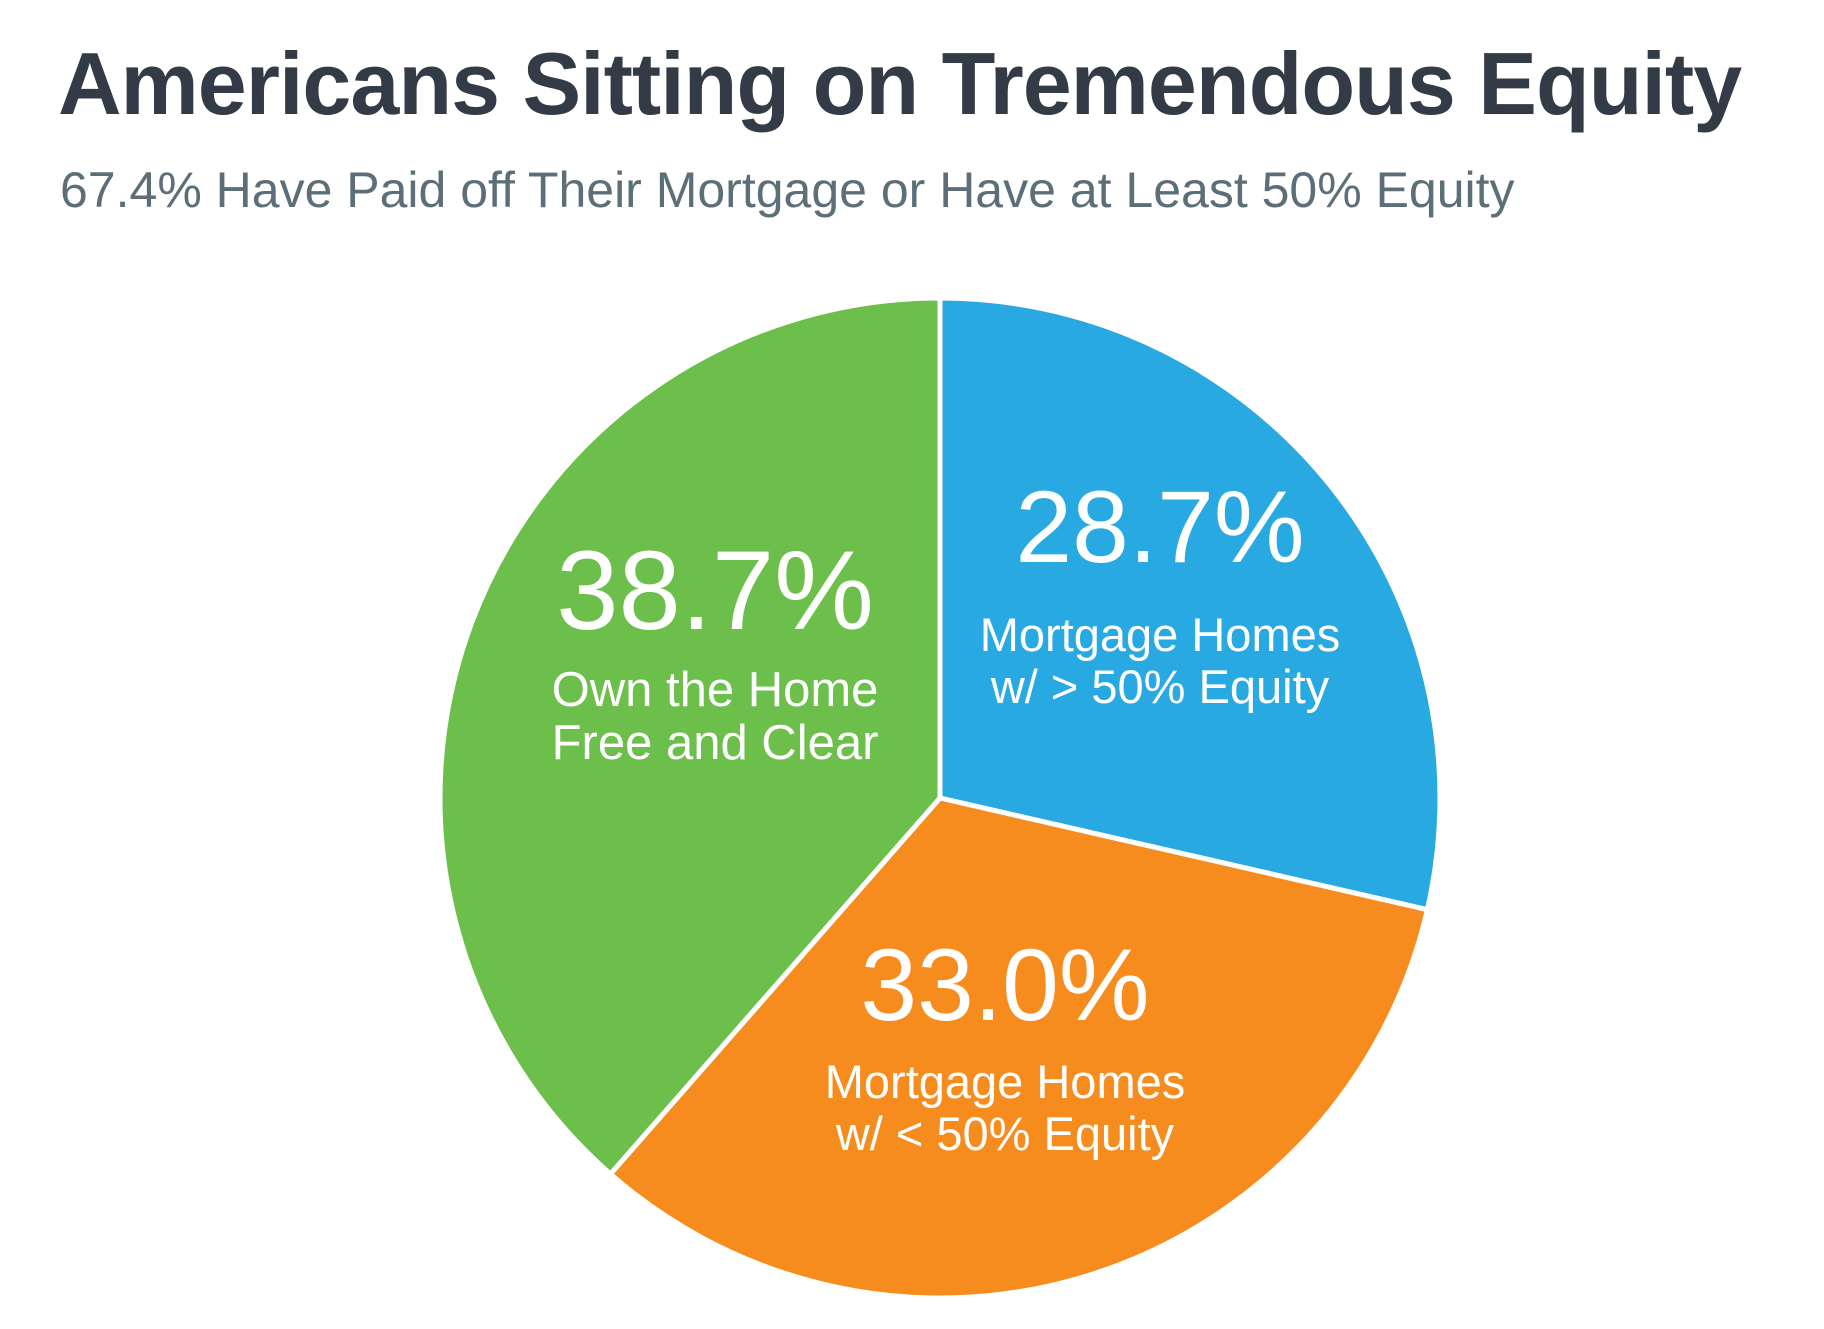  Describe the element at coordinates (1005, 1082) in the screenshot. I see `slice-caption-lt50-line1: Mortgage Homes` at that location.